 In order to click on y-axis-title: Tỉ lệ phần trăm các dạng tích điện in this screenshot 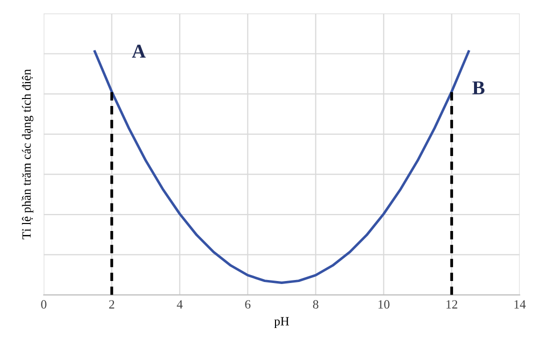, I will do `click(28, 154)`.